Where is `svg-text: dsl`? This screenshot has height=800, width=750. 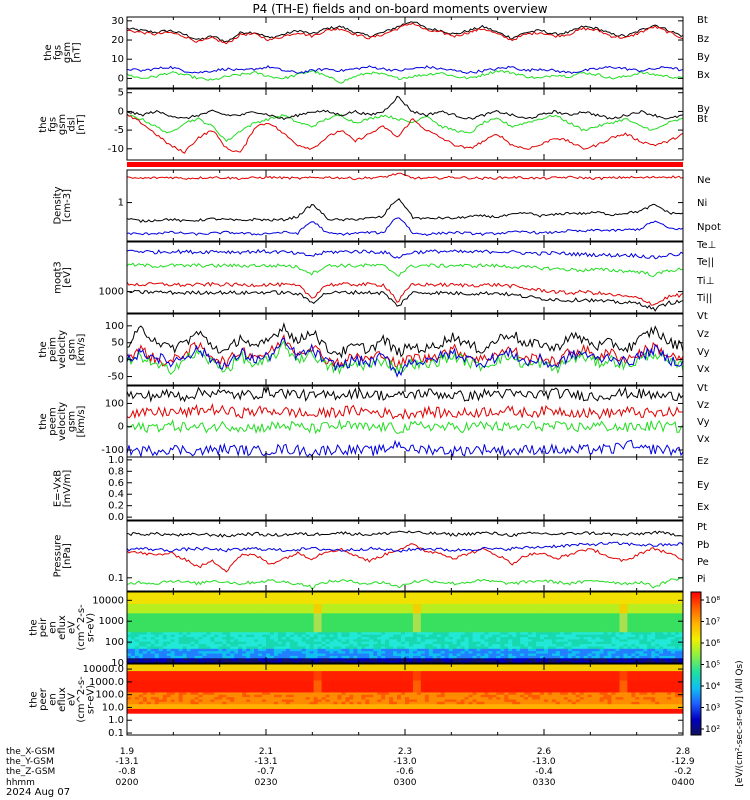 svg-text: dsl is located at coordinates (72, 124).